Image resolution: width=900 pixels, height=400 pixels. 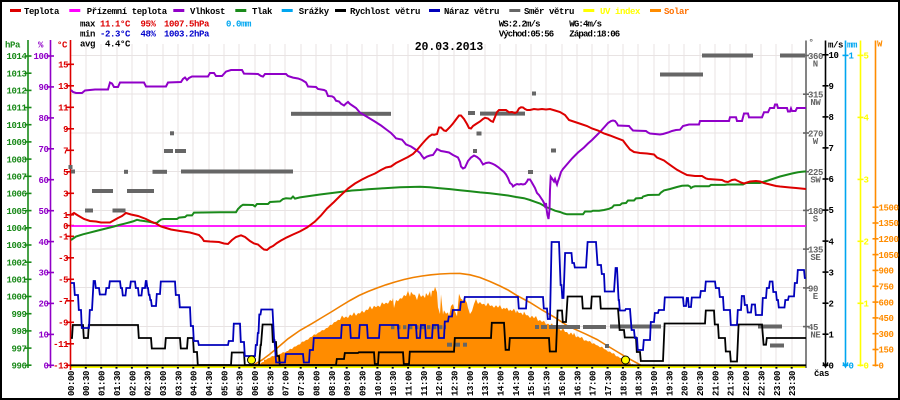 I want to click on svg-text: 06:00, so click(x=256, y=383).